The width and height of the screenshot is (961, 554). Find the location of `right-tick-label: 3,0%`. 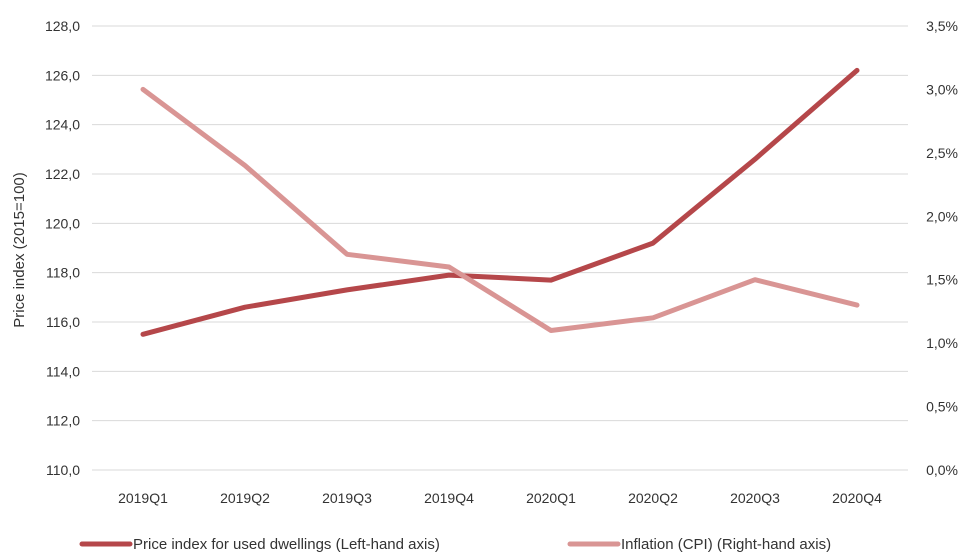

right-tick-label: 3,0% is located at coordinates (942, 89).